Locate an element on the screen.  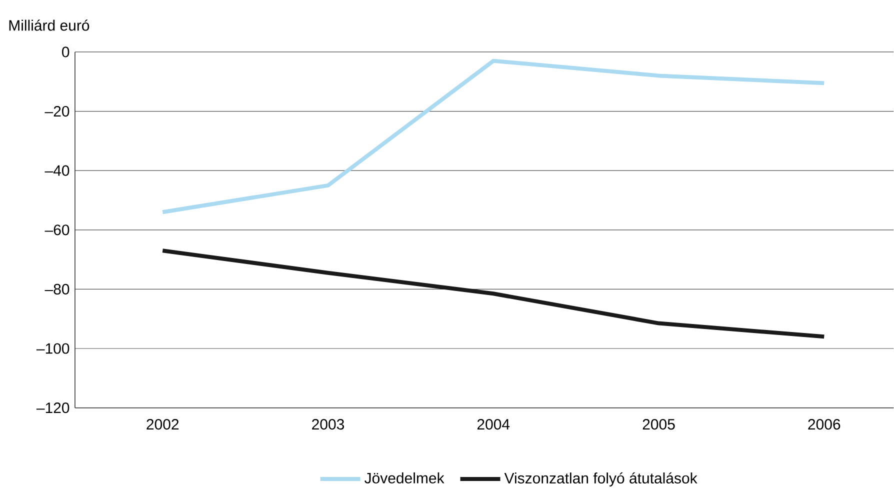
y-axis-title: Milliárd euró is located at coordinates (49, 25).